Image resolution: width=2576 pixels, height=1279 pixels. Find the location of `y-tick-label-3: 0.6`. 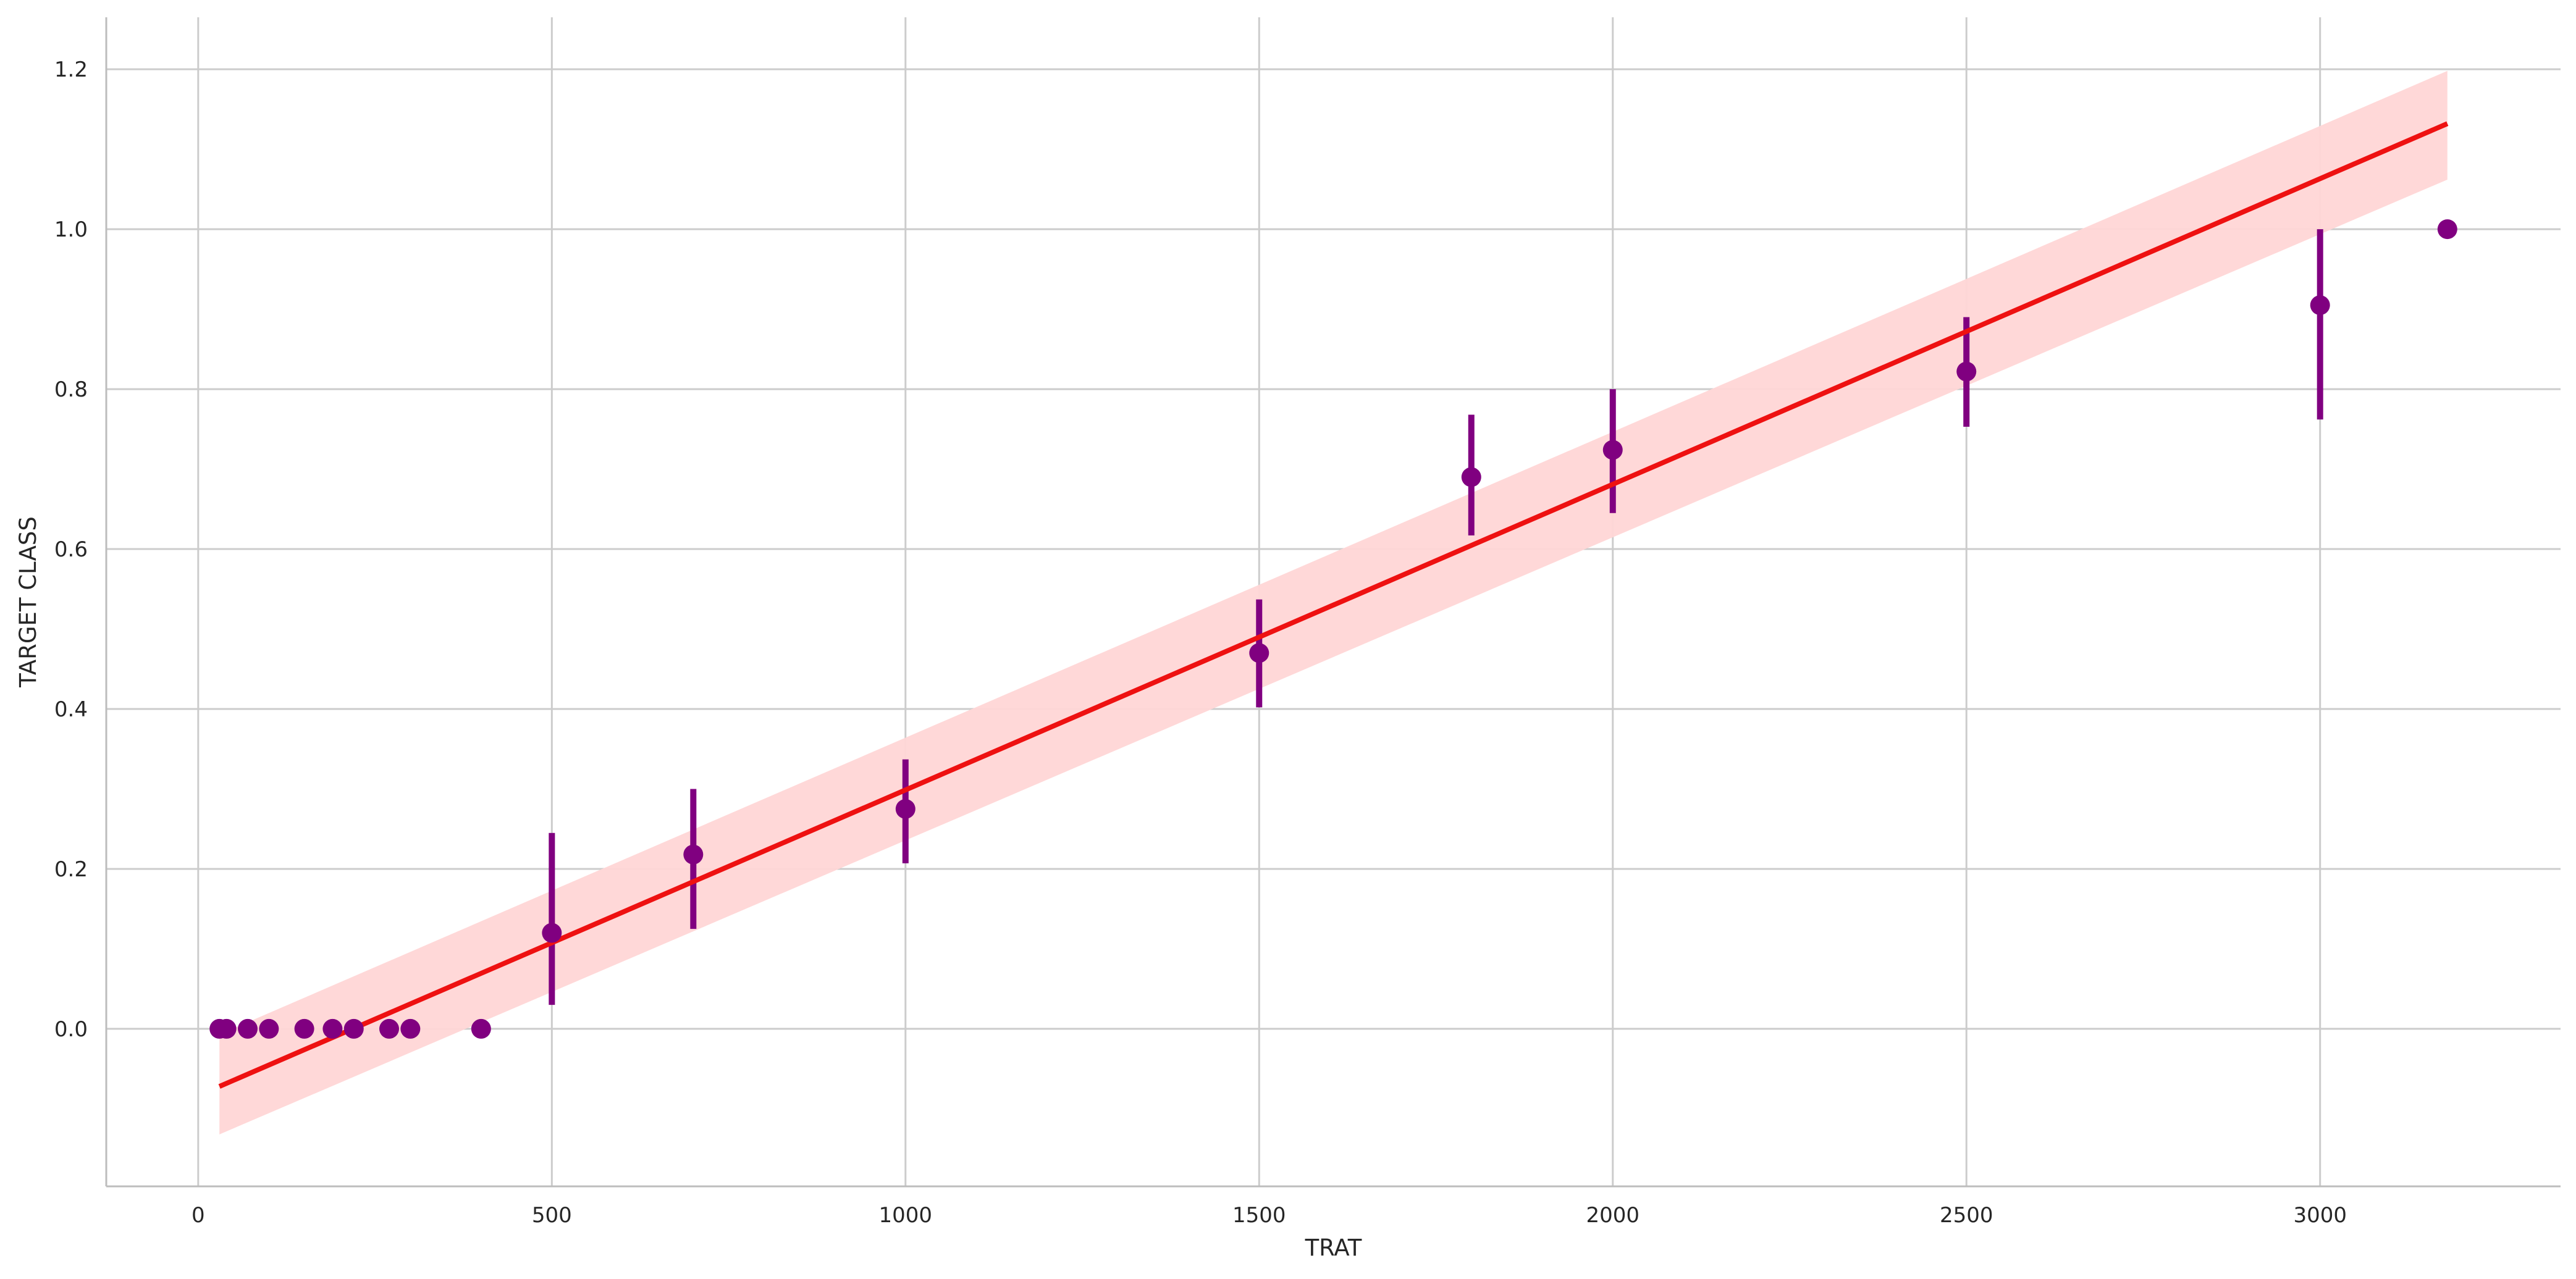

y-tick-label-3: 0.6 is located at coordinates (71, 549).